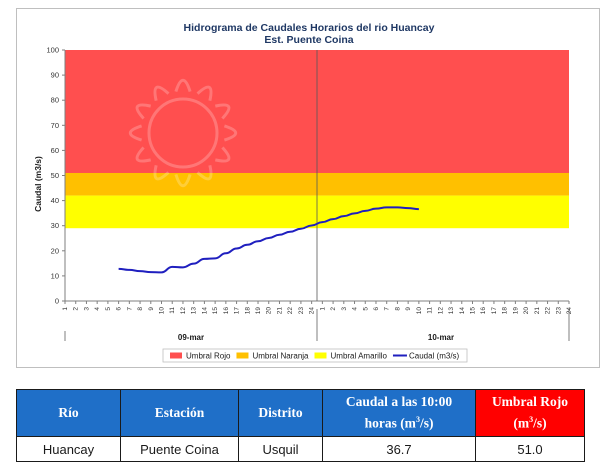 Image resolution: width=616 pixels, height=467 pixels. I want to click on y-tick-labels: 0 10 20 30 40 50 60 70 80 90 100, so click(52, 176).